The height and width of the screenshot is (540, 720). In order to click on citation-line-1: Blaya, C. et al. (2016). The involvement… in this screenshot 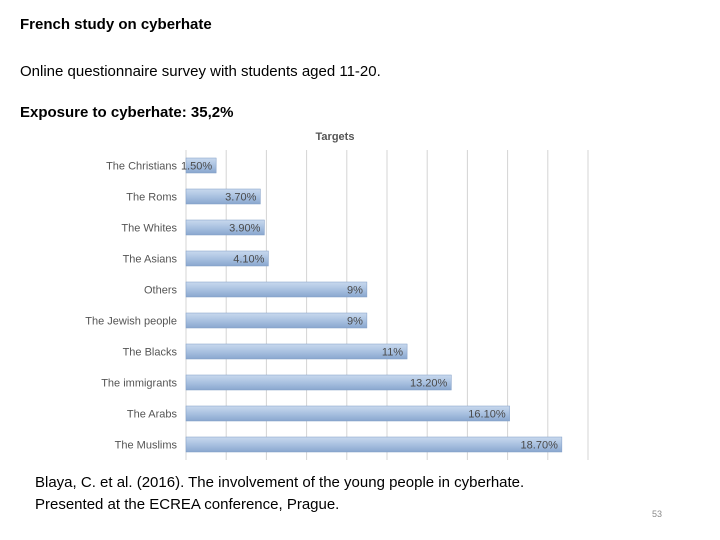, I will do `click(280, 482)`.